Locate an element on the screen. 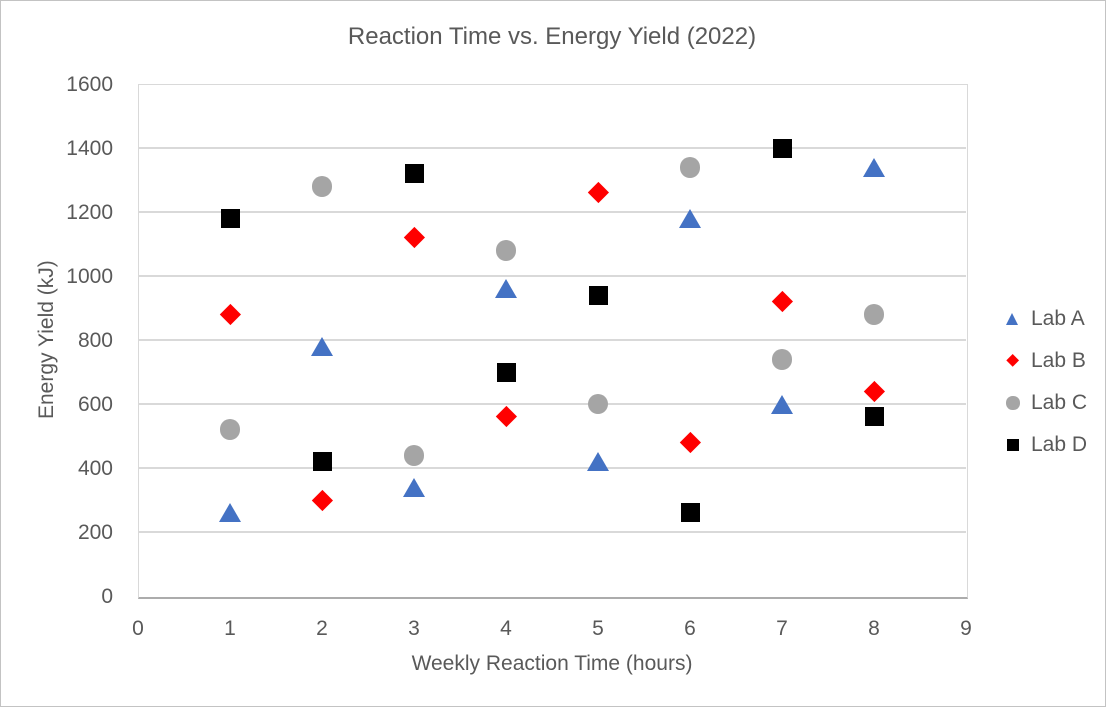  point-lab-d-x4 is located at coordinates (506, 372).